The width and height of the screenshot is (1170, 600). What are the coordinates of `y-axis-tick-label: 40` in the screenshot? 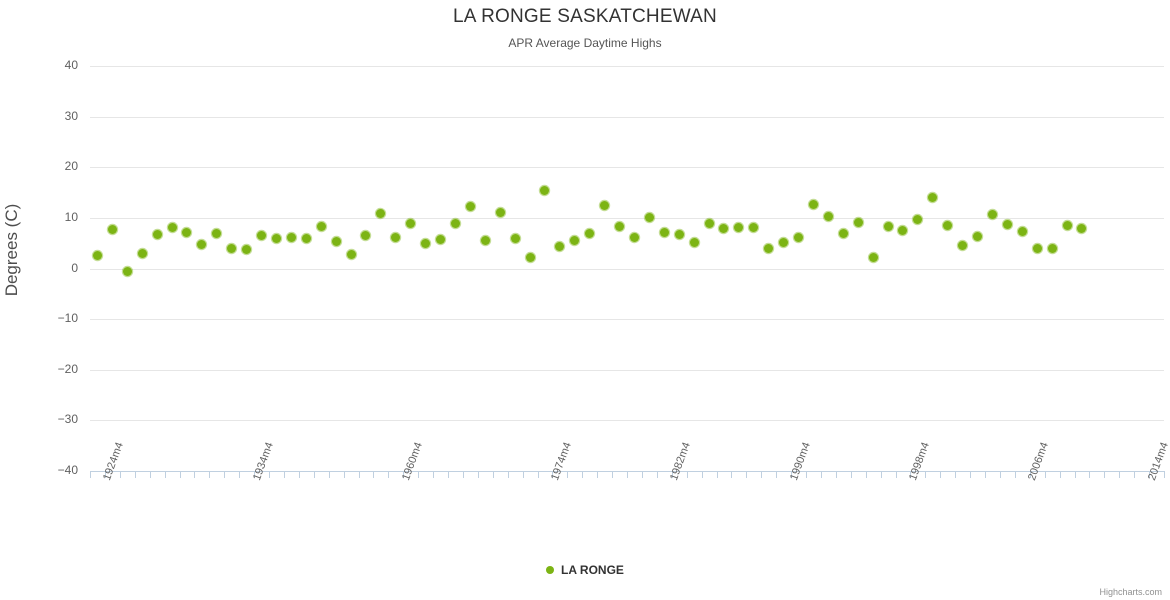 It's located at (71, 65).